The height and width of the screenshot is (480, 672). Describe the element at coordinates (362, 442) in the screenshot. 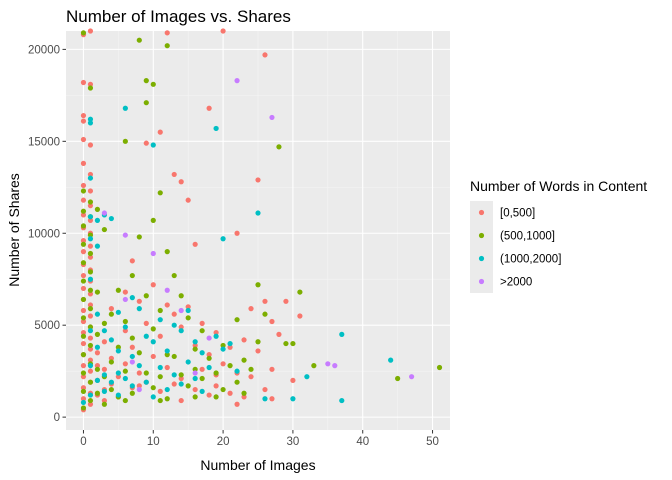

I see `x-tick-label: 40` at that location.